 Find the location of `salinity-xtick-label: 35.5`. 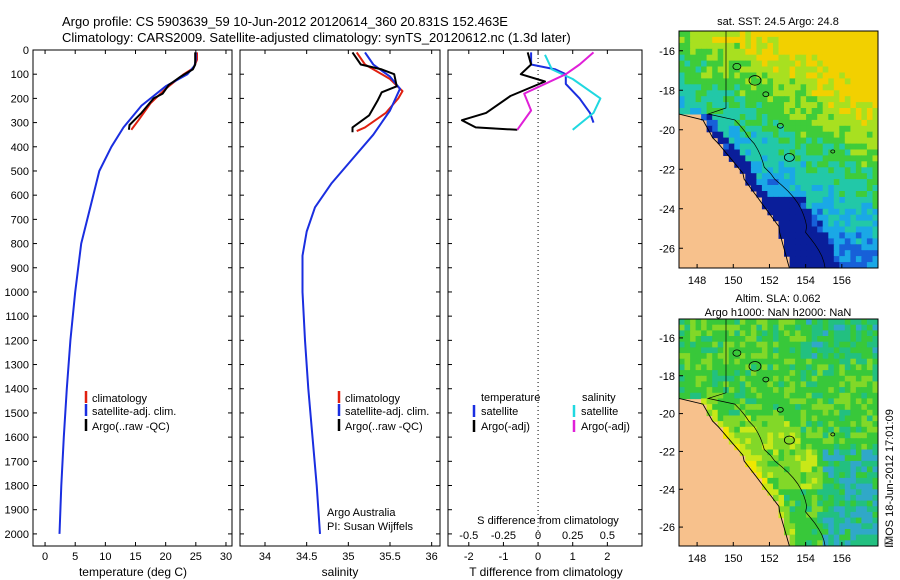

salinity-xtick-label: 35.5 is located at coordinates (389, 557).